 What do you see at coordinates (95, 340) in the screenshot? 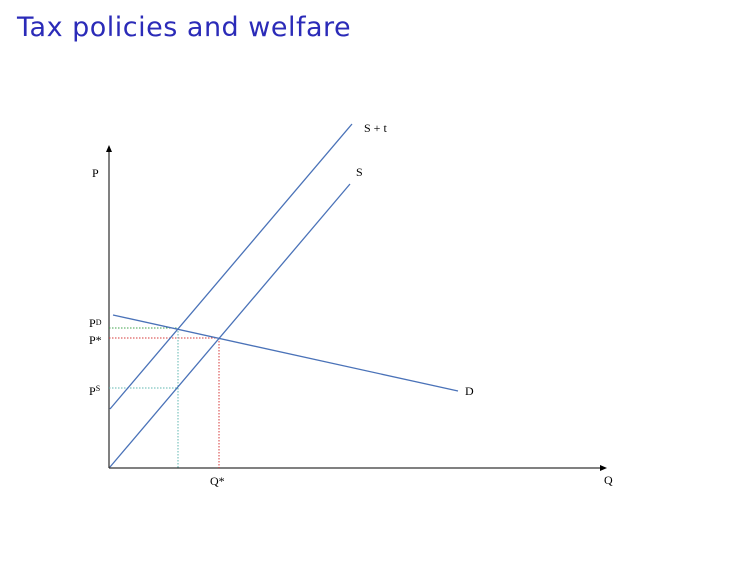
I see `pstar-label: P*` at bounding box center [95, 340].